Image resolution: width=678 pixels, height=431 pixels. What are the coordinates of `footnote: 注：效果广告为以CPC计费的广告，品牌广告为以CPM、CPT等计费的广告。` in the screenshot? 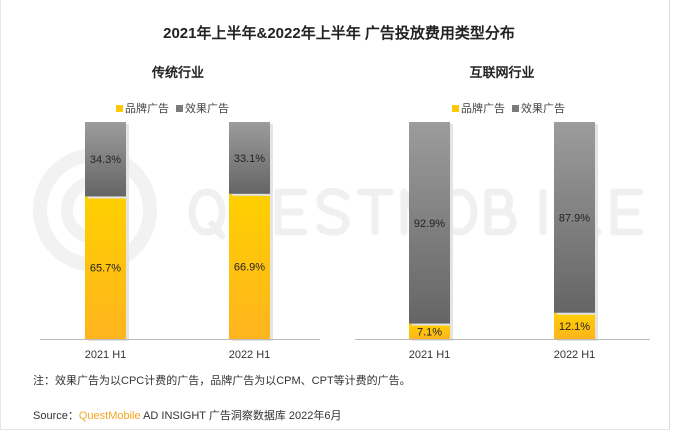 It's located at (222, 381).